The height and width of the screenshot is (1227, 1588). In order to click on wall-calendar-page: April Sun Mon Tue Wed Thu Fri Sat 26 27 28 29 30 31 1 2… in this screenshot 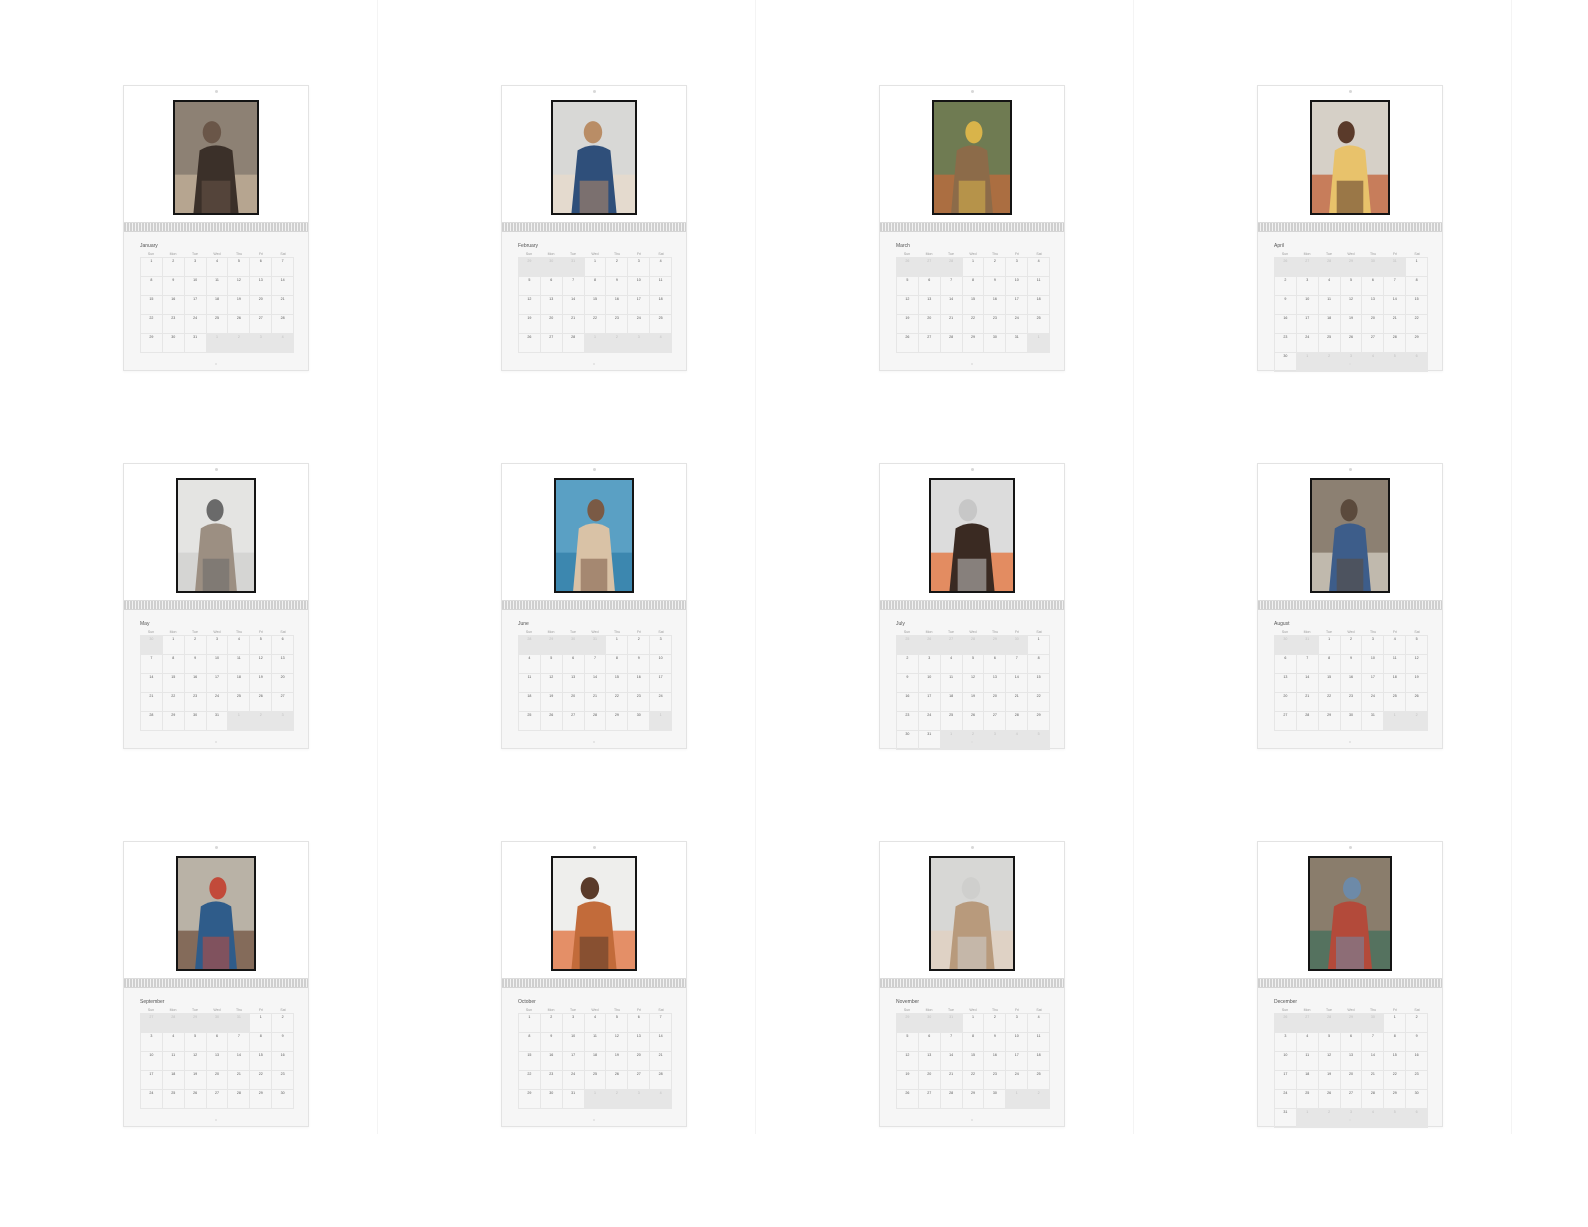, I will do `click(1350, 228)`.